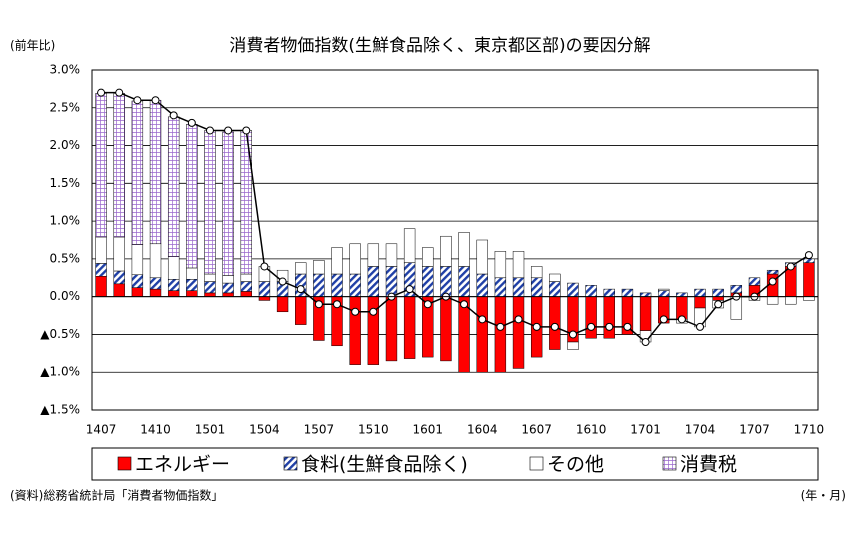 The height and width of the screenshot is (534, 856). What do you see at coordinates (182, 465) in the screenshot?
I see `legend-label: エネルギー` at bounding box center [182, 465].